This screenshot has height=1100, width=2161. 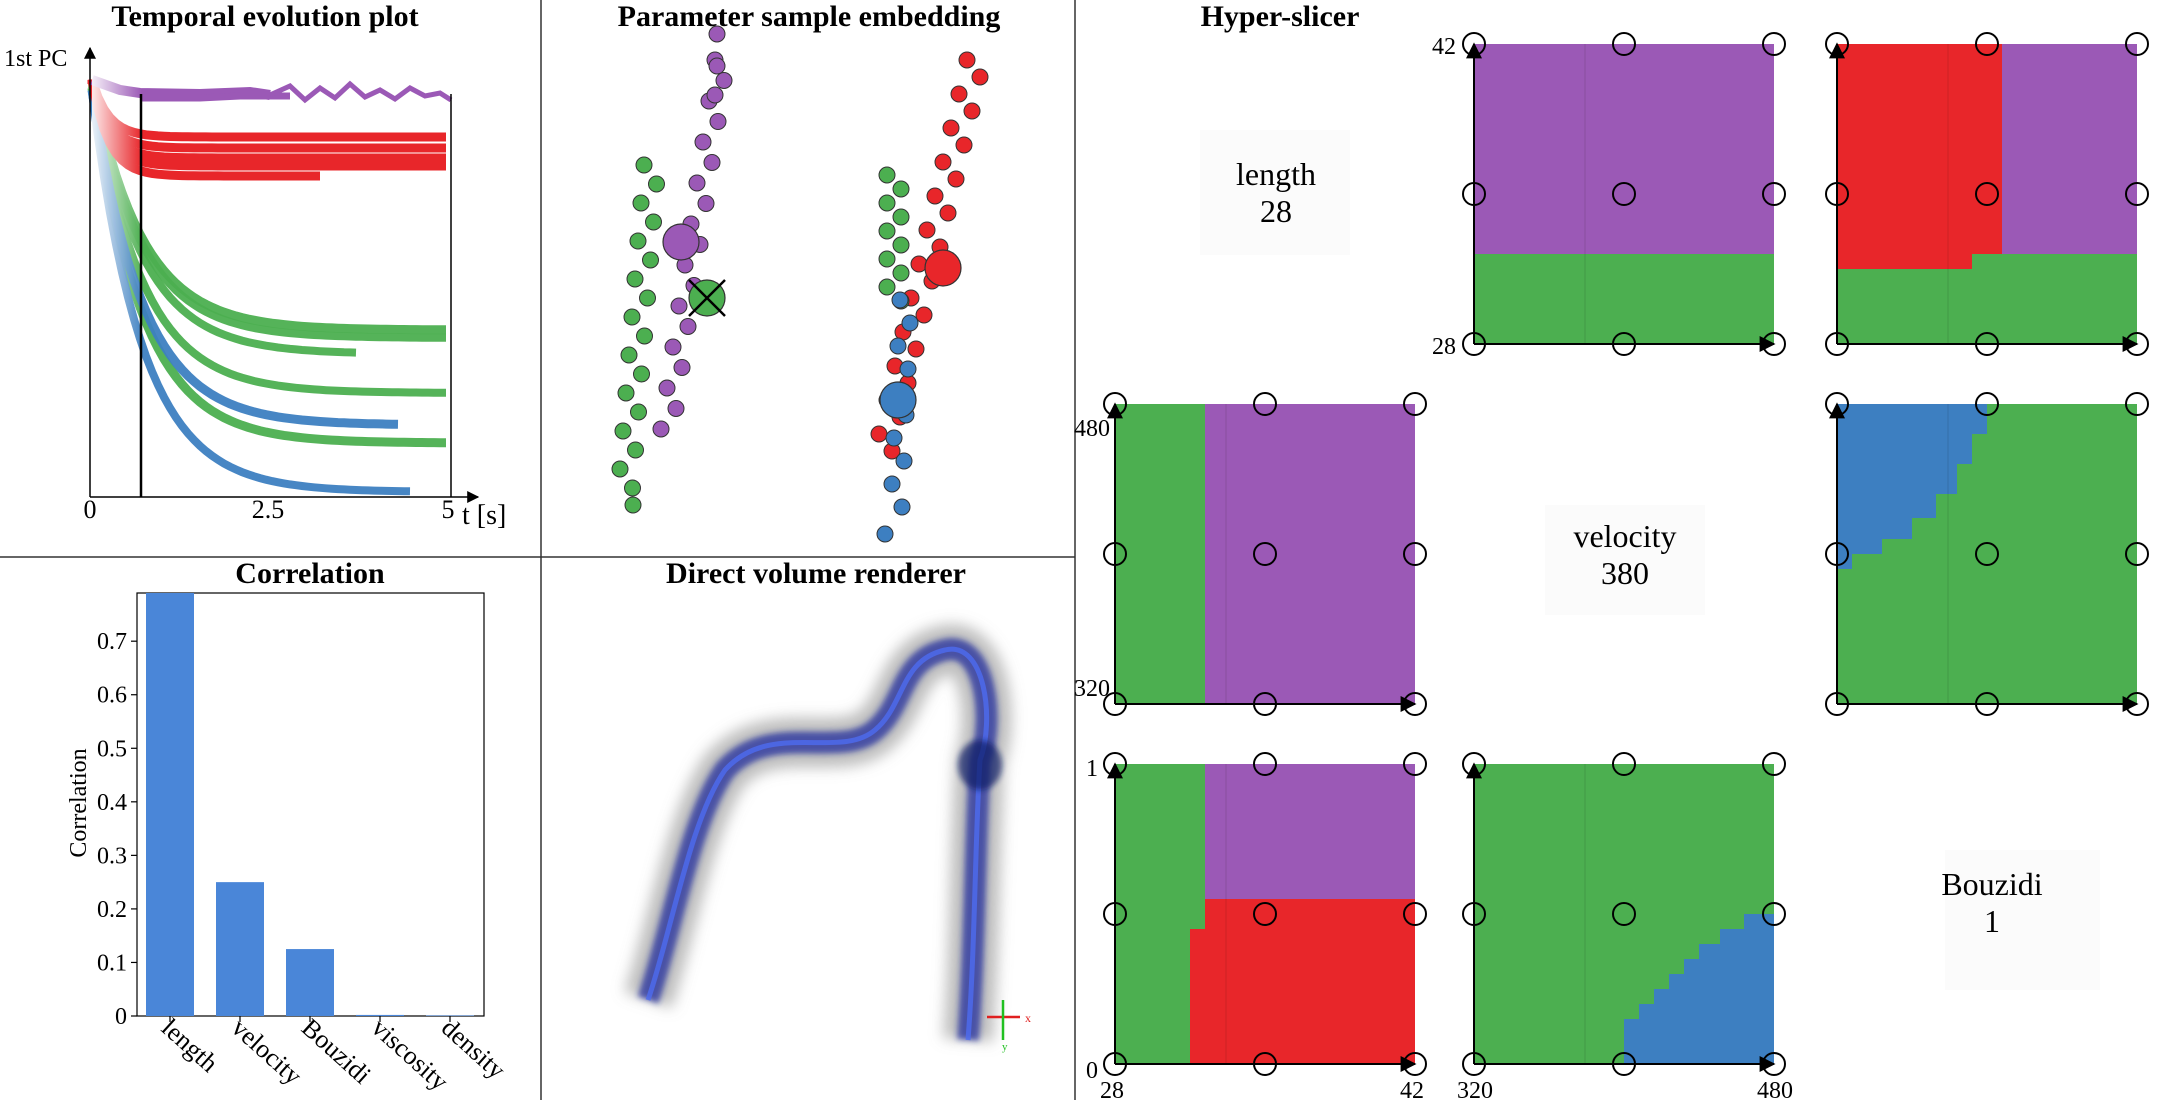 I want to click on slice-length-bouzidi, so click(x=1987, y=194).